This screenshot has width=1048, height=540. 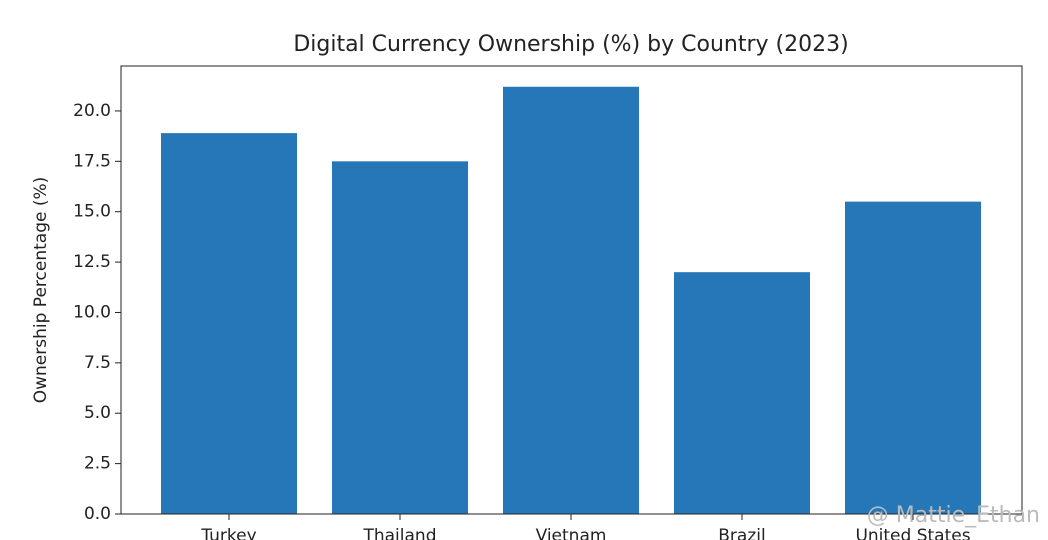 I want to click on y-tick-label: 2.5, so click(x=97, y=464).